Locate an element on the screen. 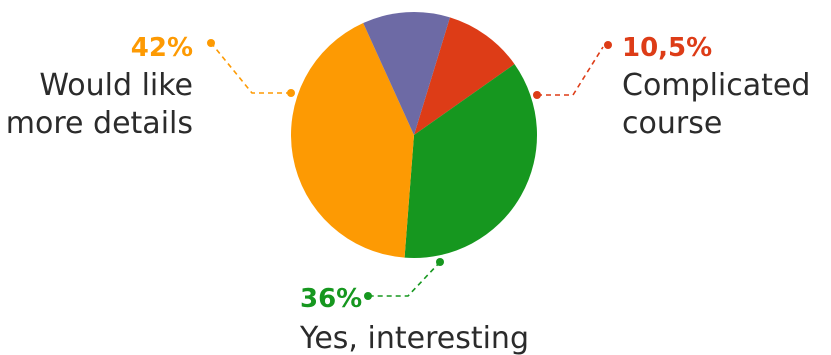  leader-line-details is located at coordinates (251, 68).